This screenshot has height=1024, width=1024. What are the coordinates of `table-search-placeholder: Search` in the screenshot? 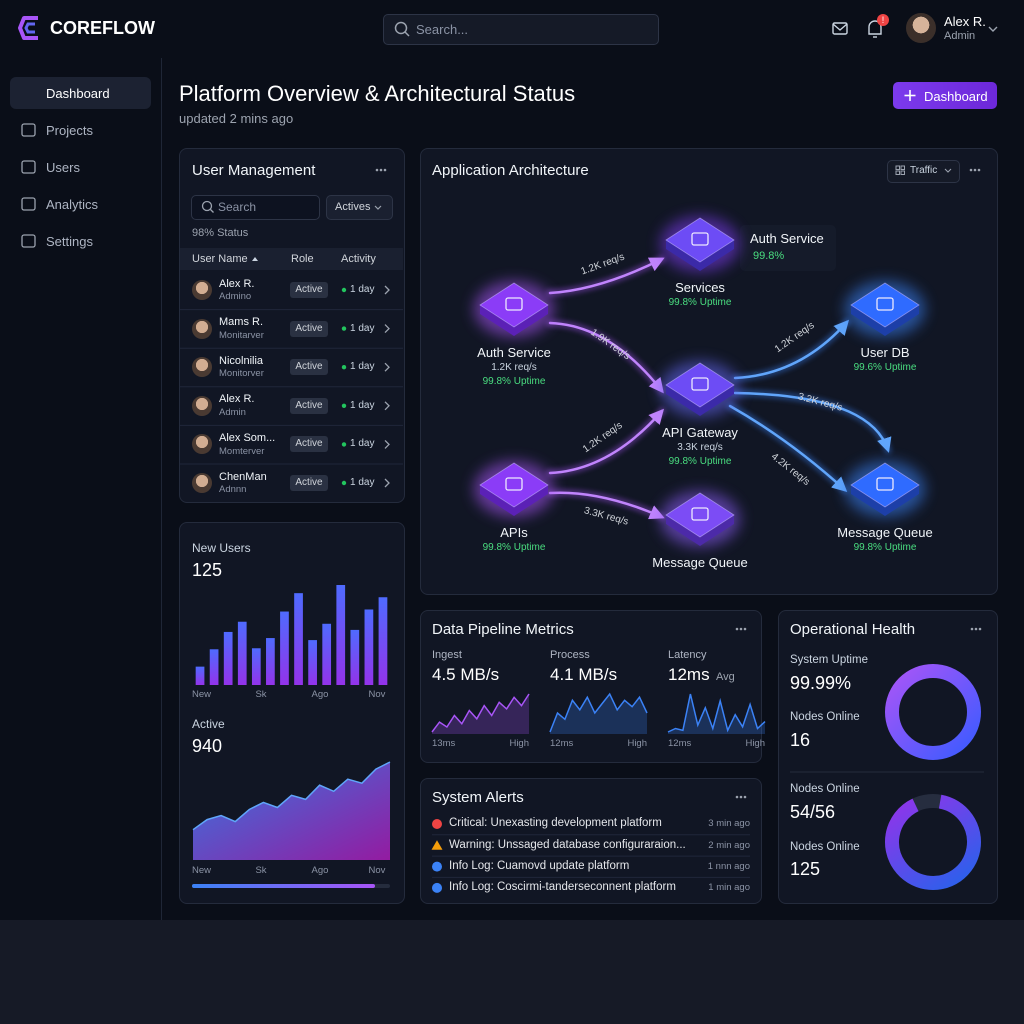 It's located at (237, 207).